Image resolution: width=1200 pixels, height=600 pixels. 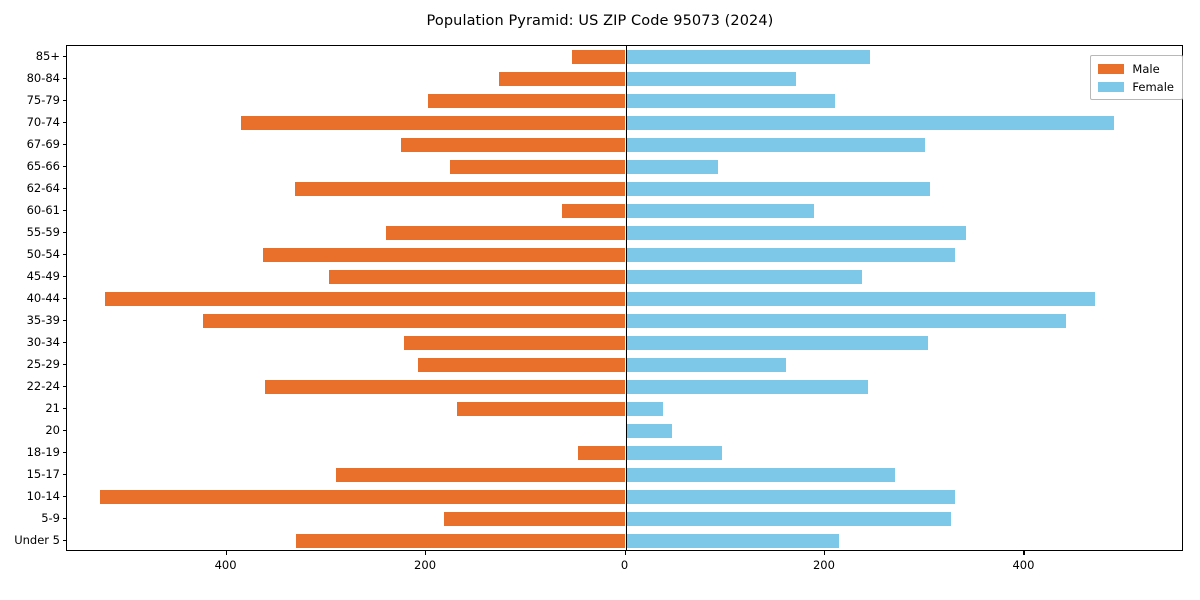 I want to click on x-axis-tick-label: 400, so click(x=1023, y=565).